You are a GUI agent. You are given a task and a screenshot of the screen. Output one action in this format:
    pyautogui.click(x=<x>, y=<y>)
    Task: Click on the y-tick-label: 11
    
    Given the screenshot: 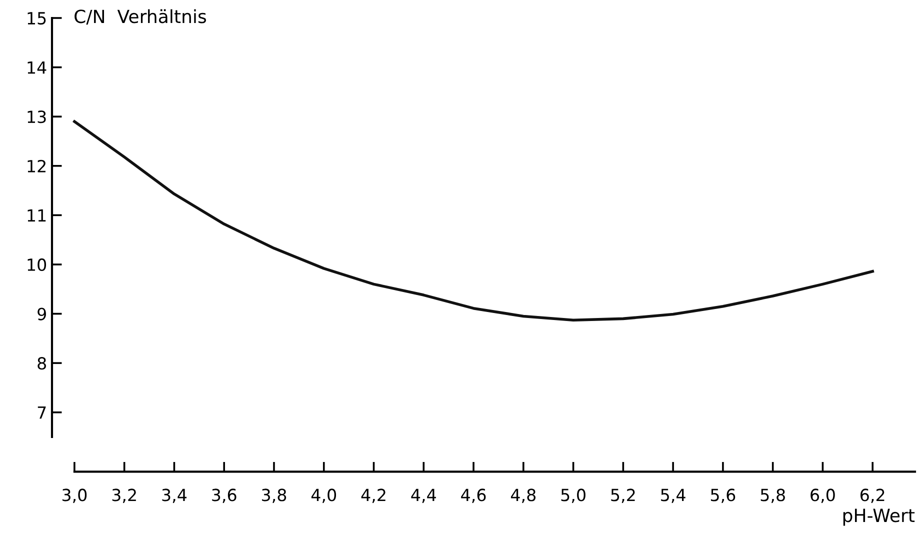 What is the action you would take?
    pyautogui.click(x=37, y=215)
    